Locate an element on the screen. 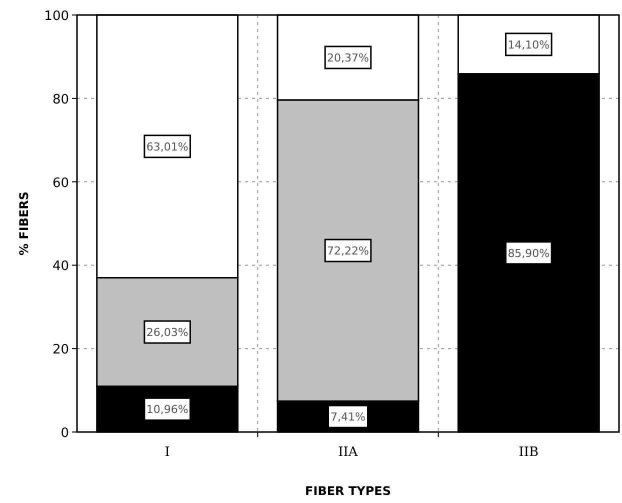 The height and width of the screenshot is (503, 622). data-label: 26,03% is located at coordinates (167, 333).